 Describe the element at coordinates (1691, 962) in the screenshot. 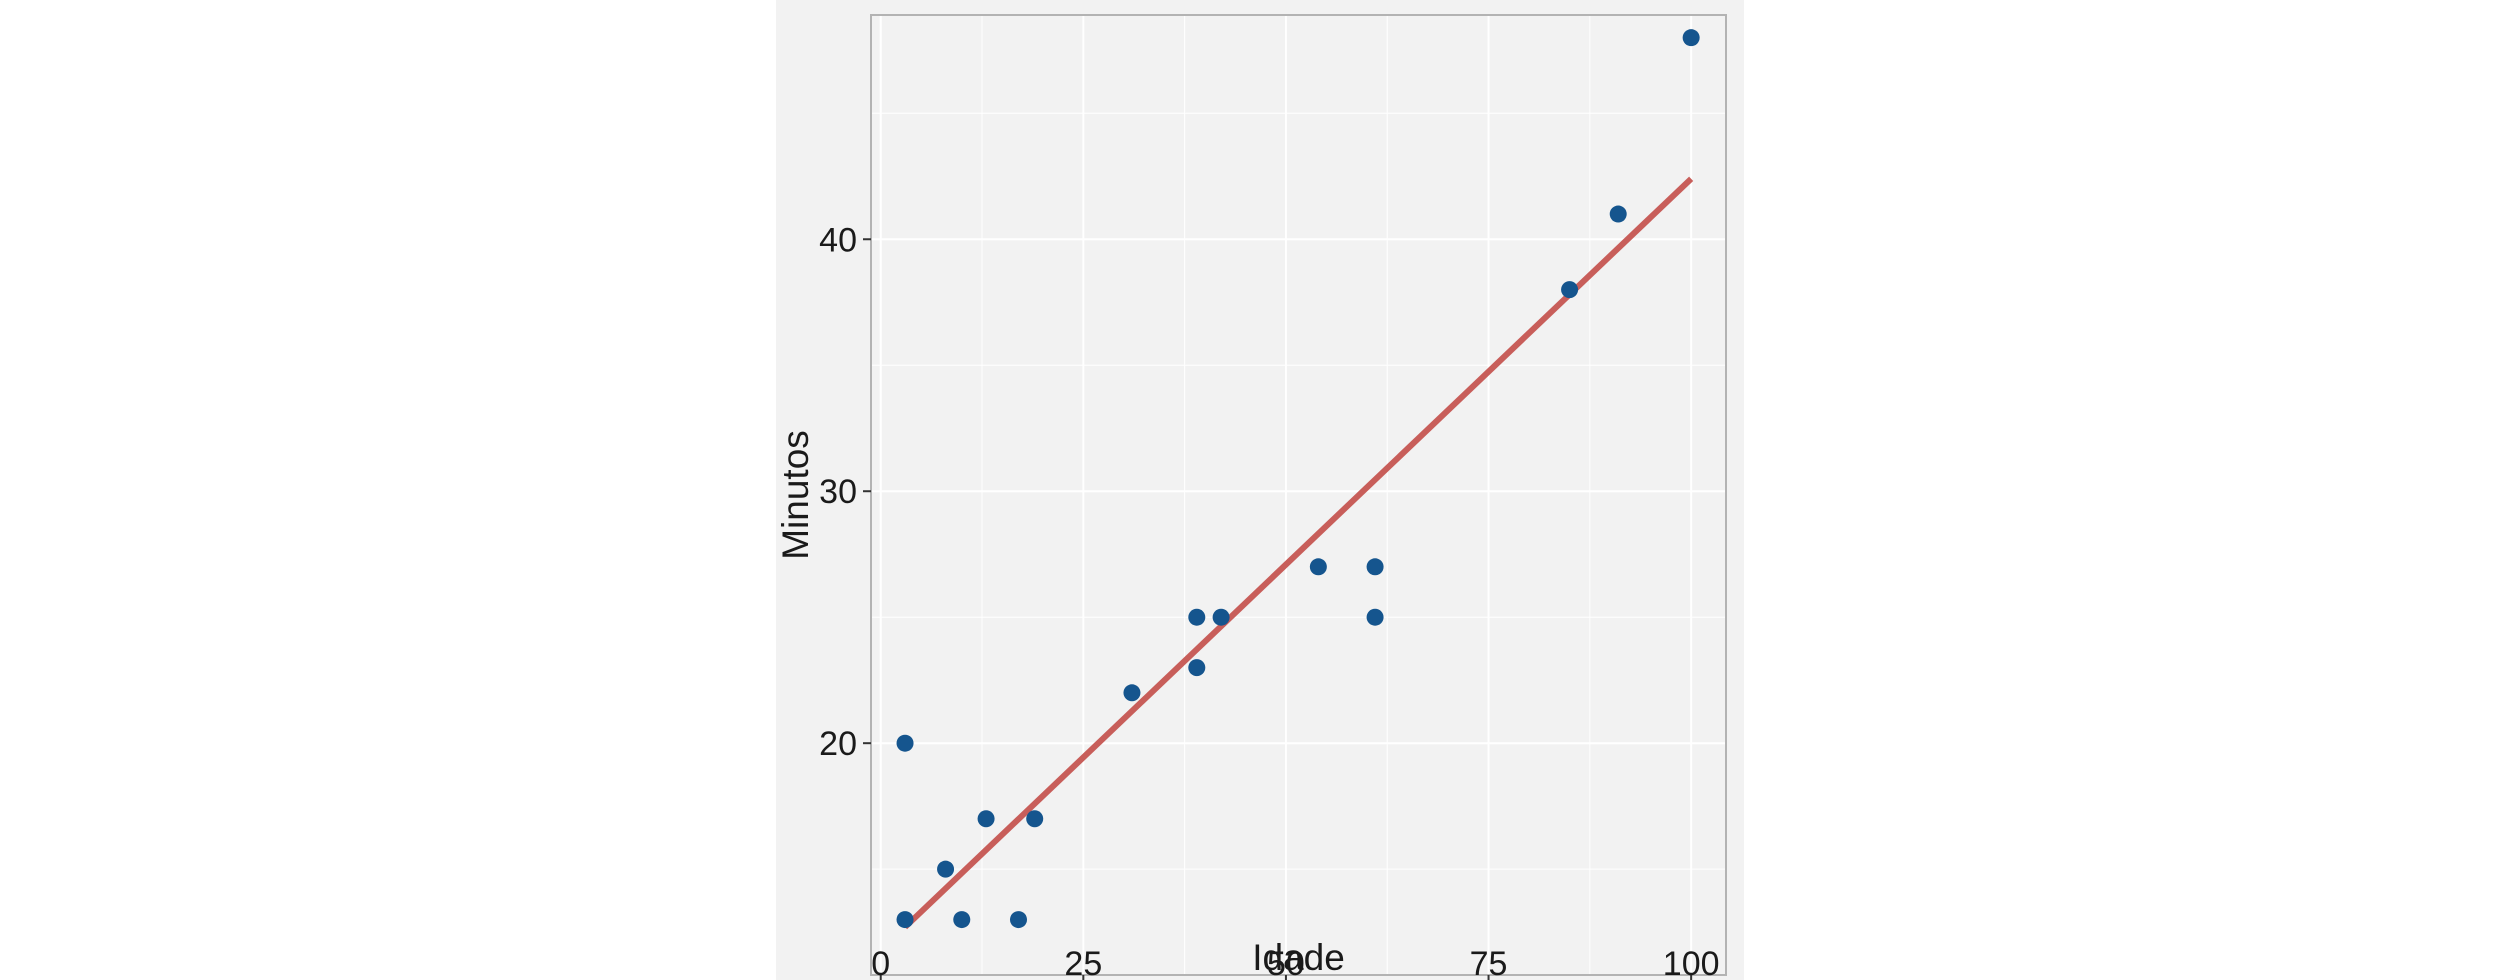

I see `x-tick-label: 100` at that location.